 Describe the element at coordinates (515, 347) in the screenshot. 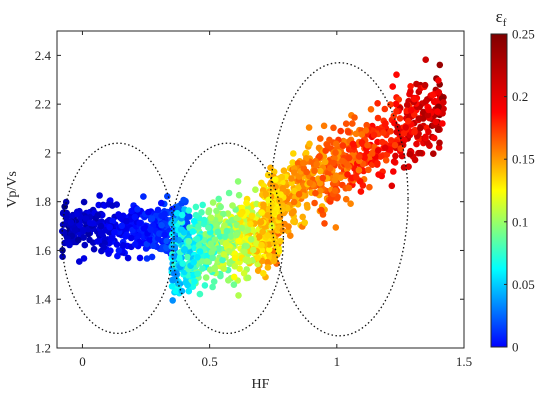

I see `colorbar-tick-label: 0` at that location.